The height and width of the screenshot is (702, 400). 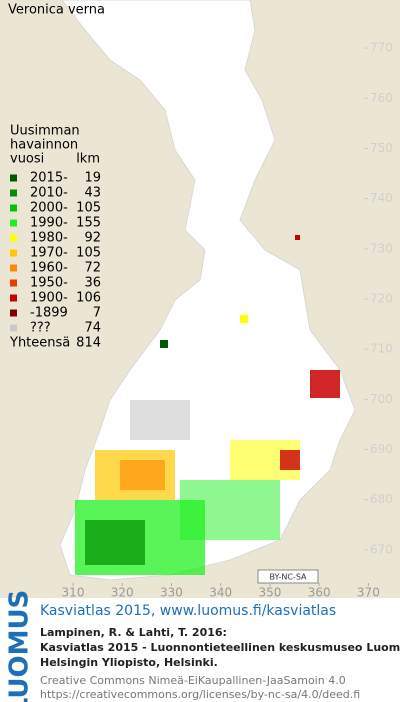 What do you see at coordinates (49, 223) in the screenshot?
I see `legend-label: 1990-` at bounding box center [49, 223].